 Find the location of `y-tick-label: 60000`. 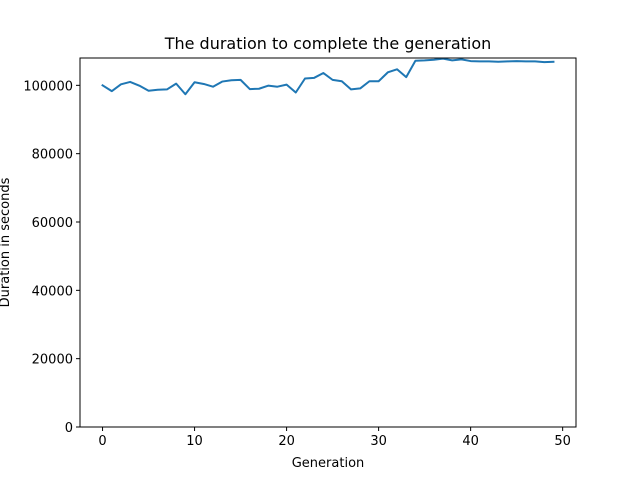

y-tick-label: 60000 is located at coordinates (52, 223).